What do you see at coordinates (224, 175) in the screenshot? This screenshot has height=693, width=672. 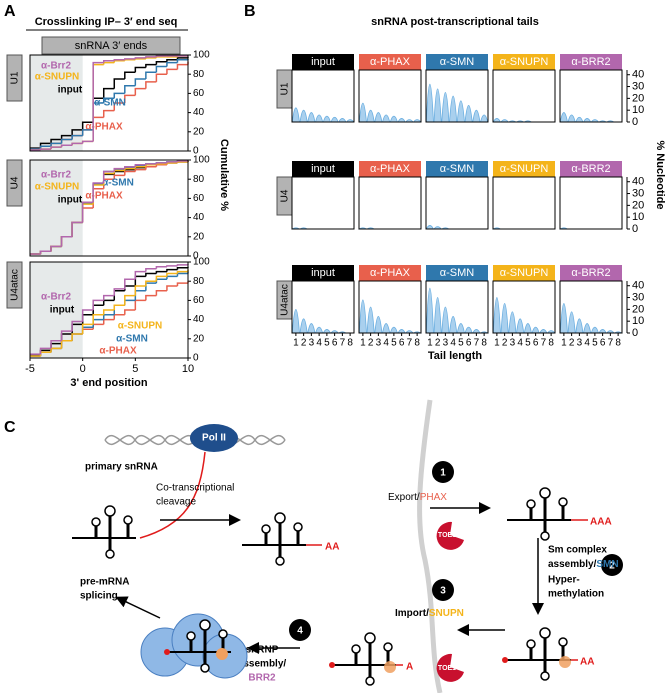 I see `y-axis-label: Cumulative %` at bounding box center [224, 175].